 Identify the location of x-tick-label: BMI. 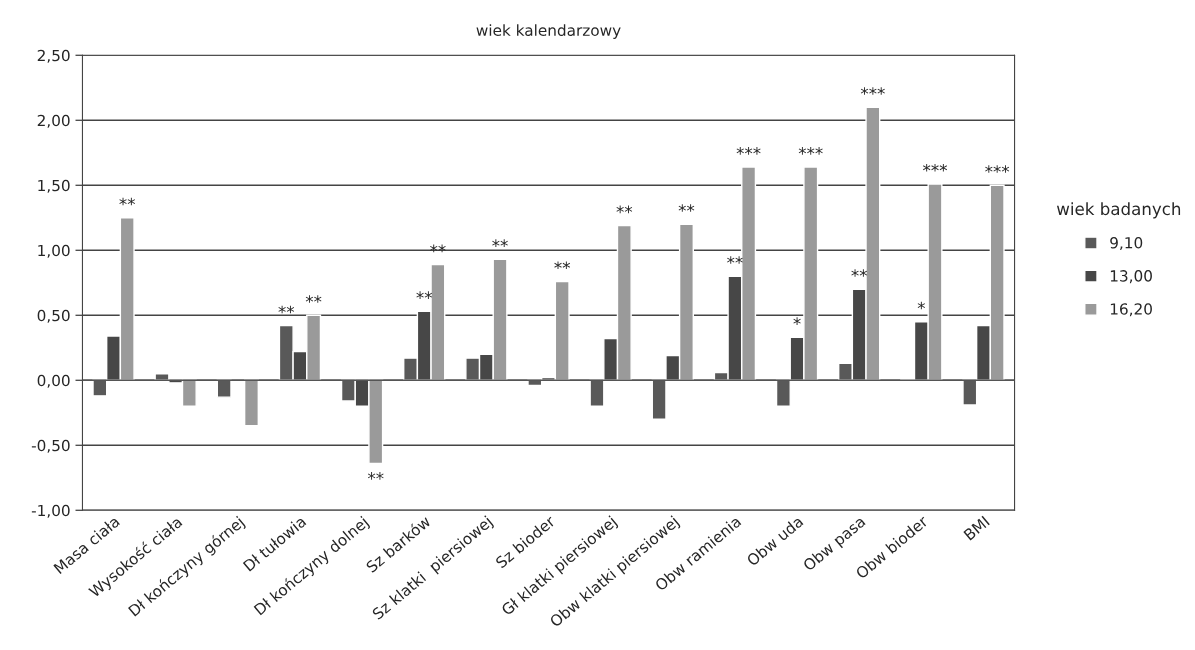
(976, 528).